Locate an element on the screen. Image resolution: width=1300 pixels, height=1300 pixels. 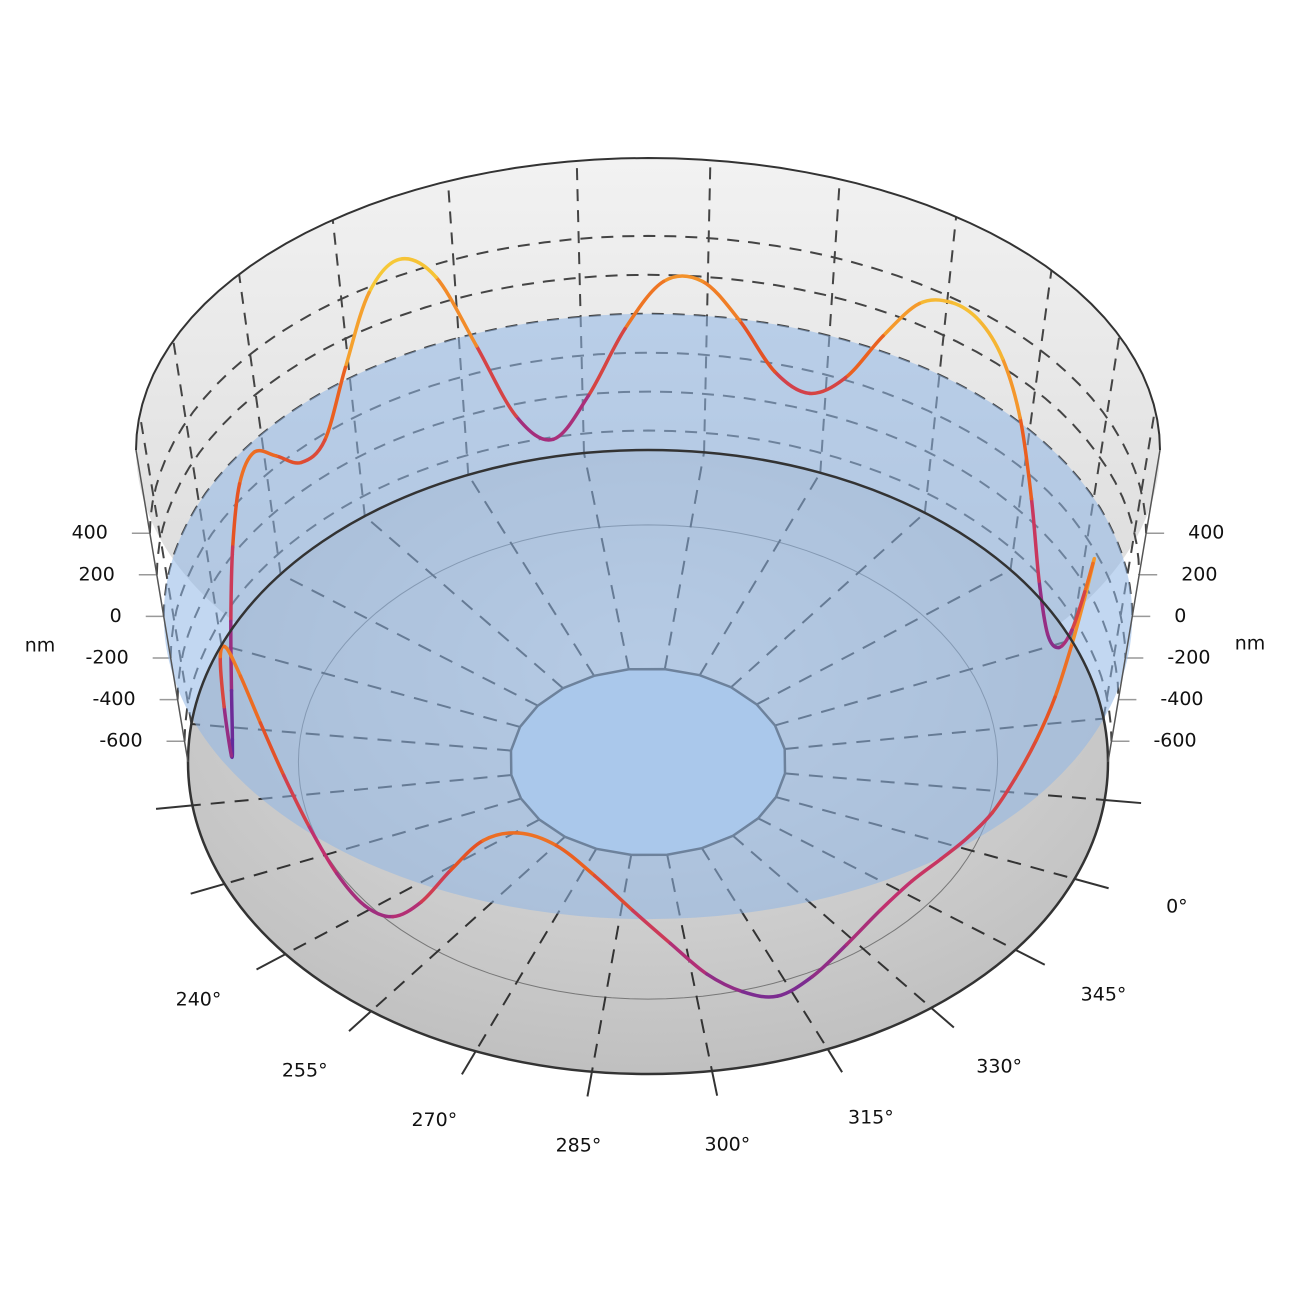
theta-tick-label: 300° is located at coordinates (728, 1145).